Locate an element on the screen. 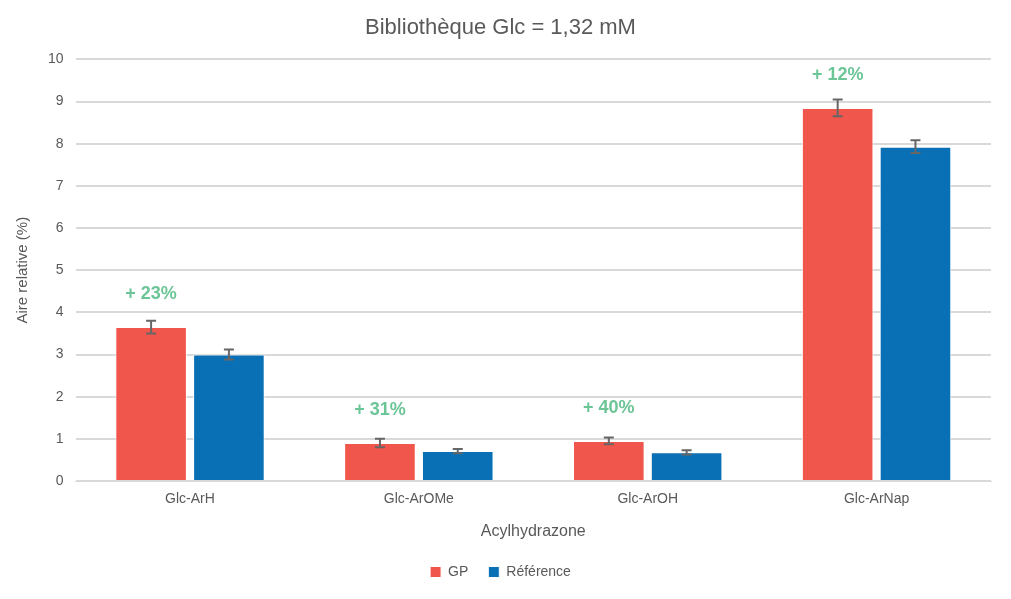 The image size is (1011, 599). y-tick-label: 7 is located at coordinates (59, 184).